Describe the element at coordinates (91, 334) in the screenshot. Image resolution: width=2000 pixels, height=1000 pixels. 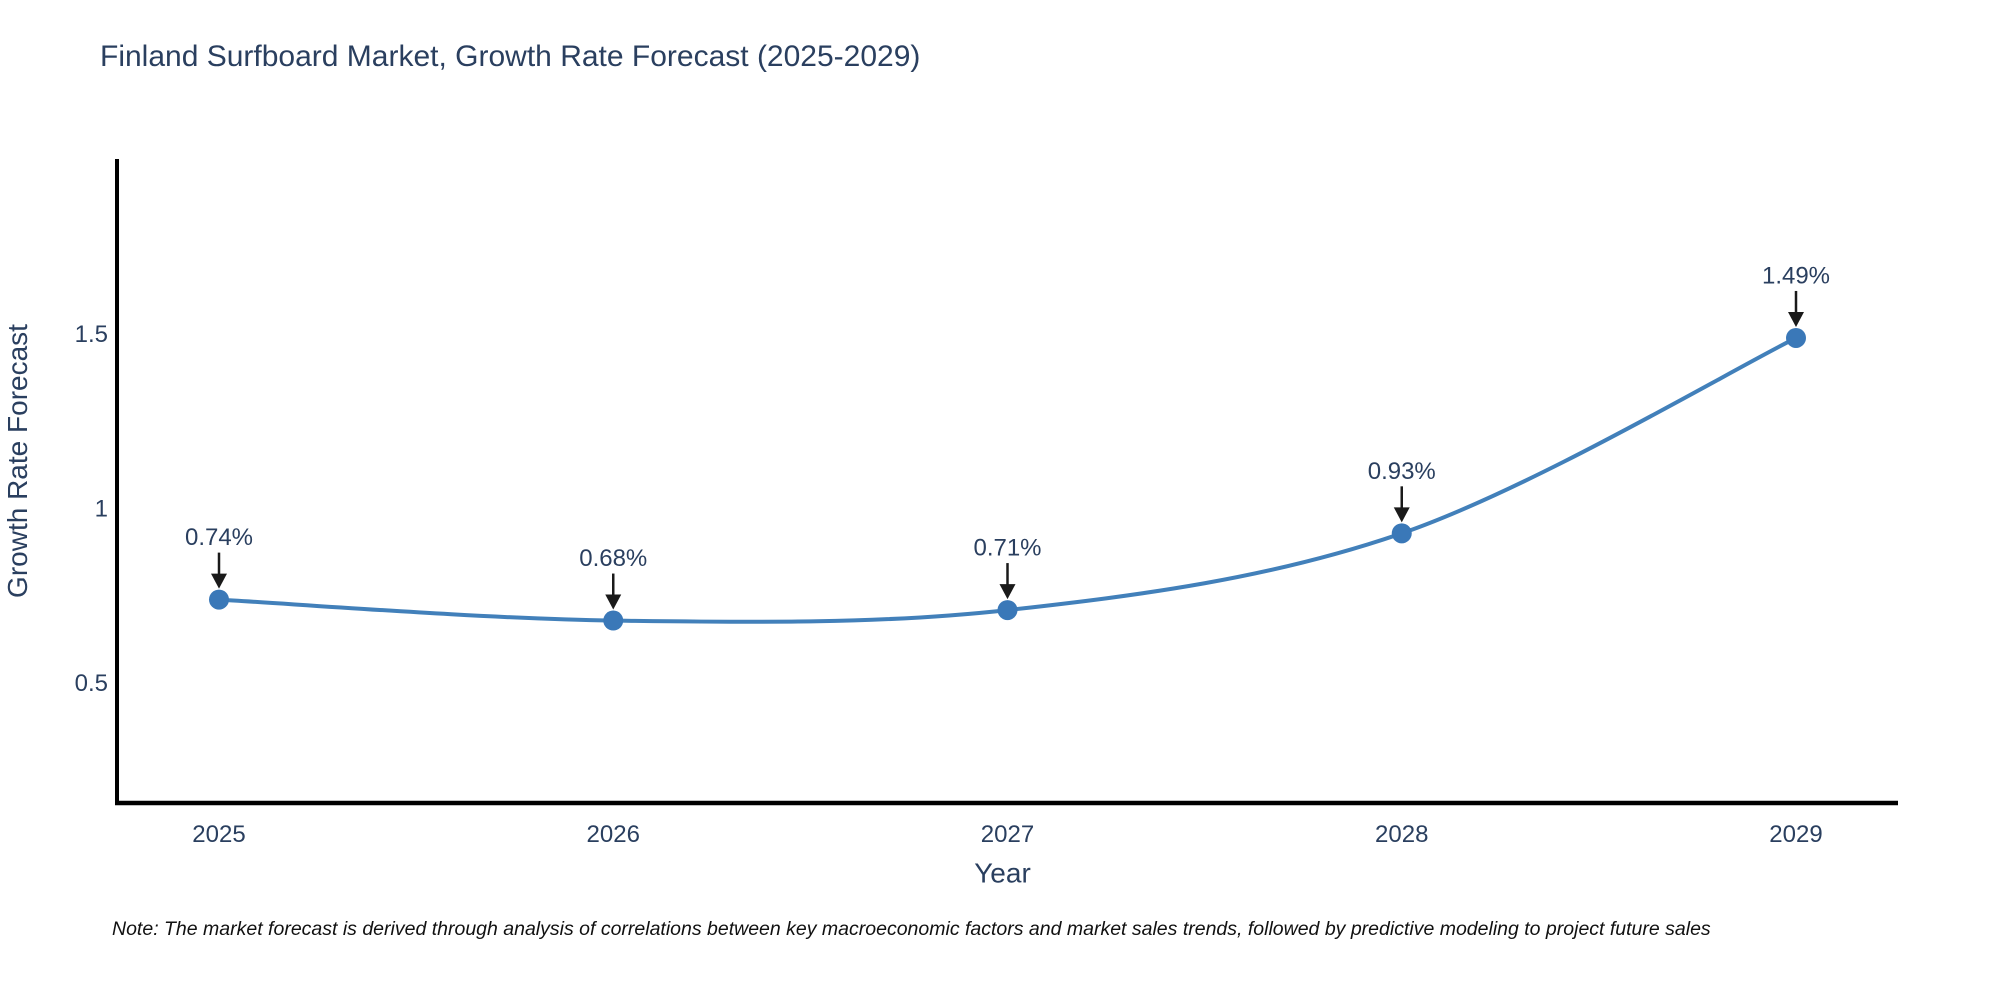
I see `y-tick-label: 1.5` at that location.